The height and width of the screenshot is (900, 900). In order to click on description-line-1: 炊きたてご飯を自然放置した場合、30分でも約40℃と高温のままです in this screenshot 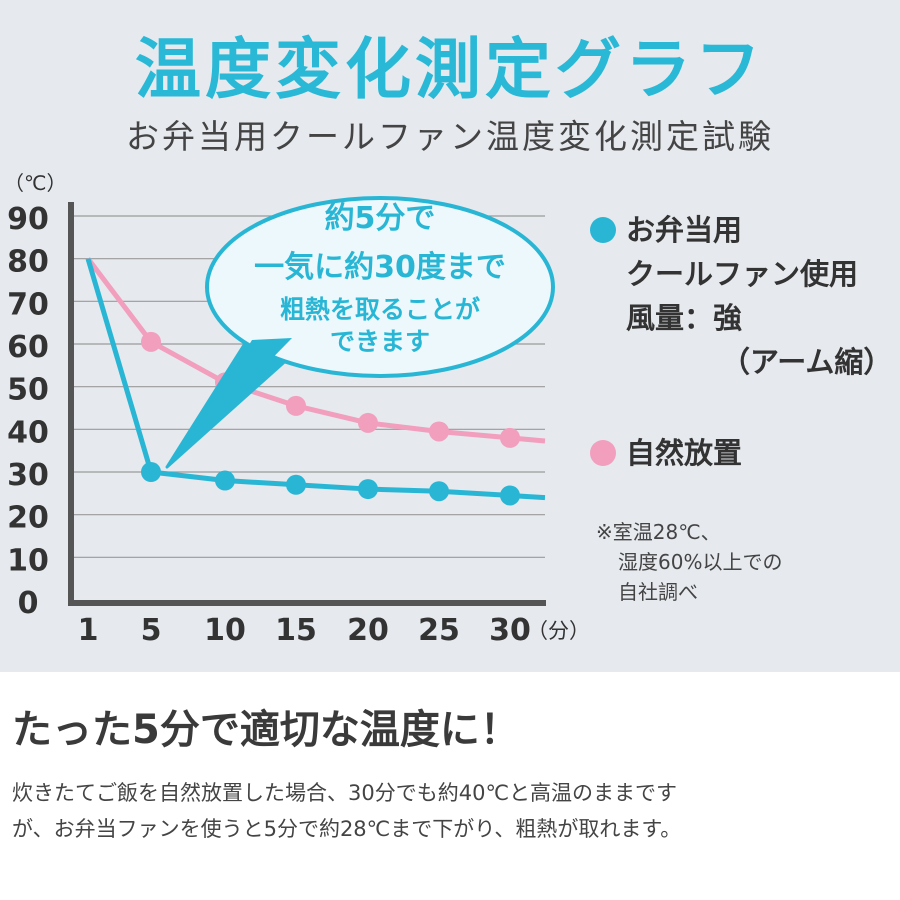, I will do `click(345, 793)`.